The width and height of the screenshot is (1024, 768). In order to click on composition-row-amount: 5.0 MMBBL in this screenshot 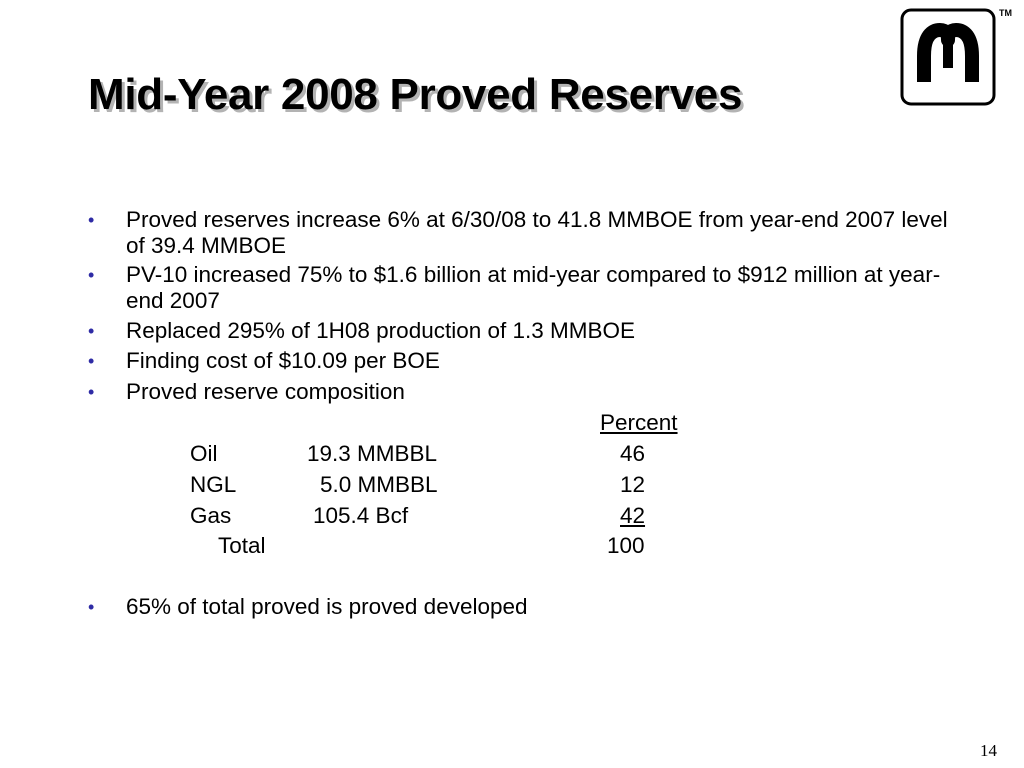, I will do `click(379, 484)`.